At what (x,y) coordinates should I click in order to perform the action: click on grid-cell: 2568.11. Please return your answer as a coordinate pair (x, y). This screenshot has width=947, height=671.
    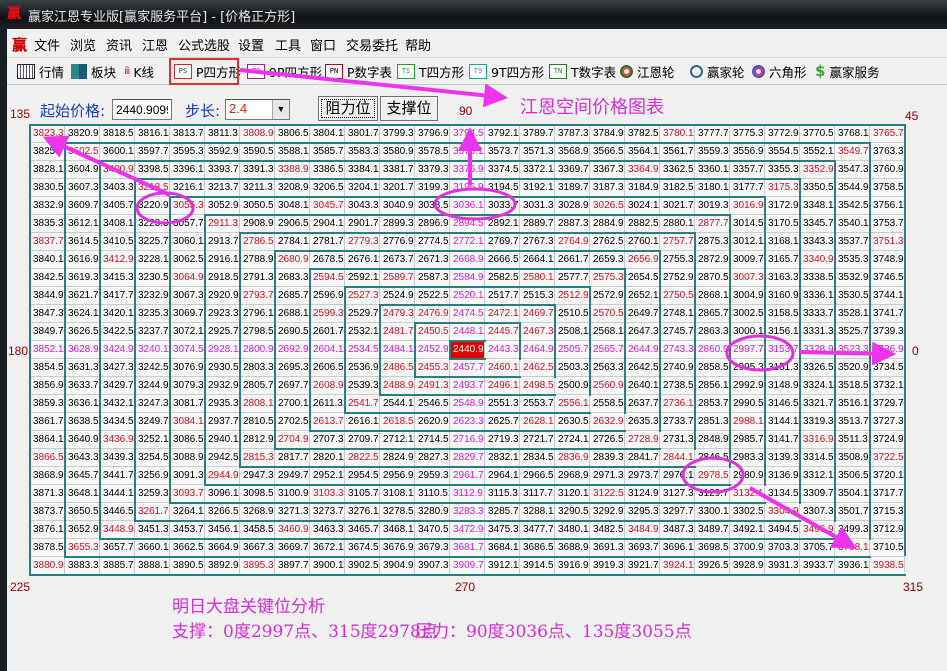
    Looking at the image, I should click on (607, 332).